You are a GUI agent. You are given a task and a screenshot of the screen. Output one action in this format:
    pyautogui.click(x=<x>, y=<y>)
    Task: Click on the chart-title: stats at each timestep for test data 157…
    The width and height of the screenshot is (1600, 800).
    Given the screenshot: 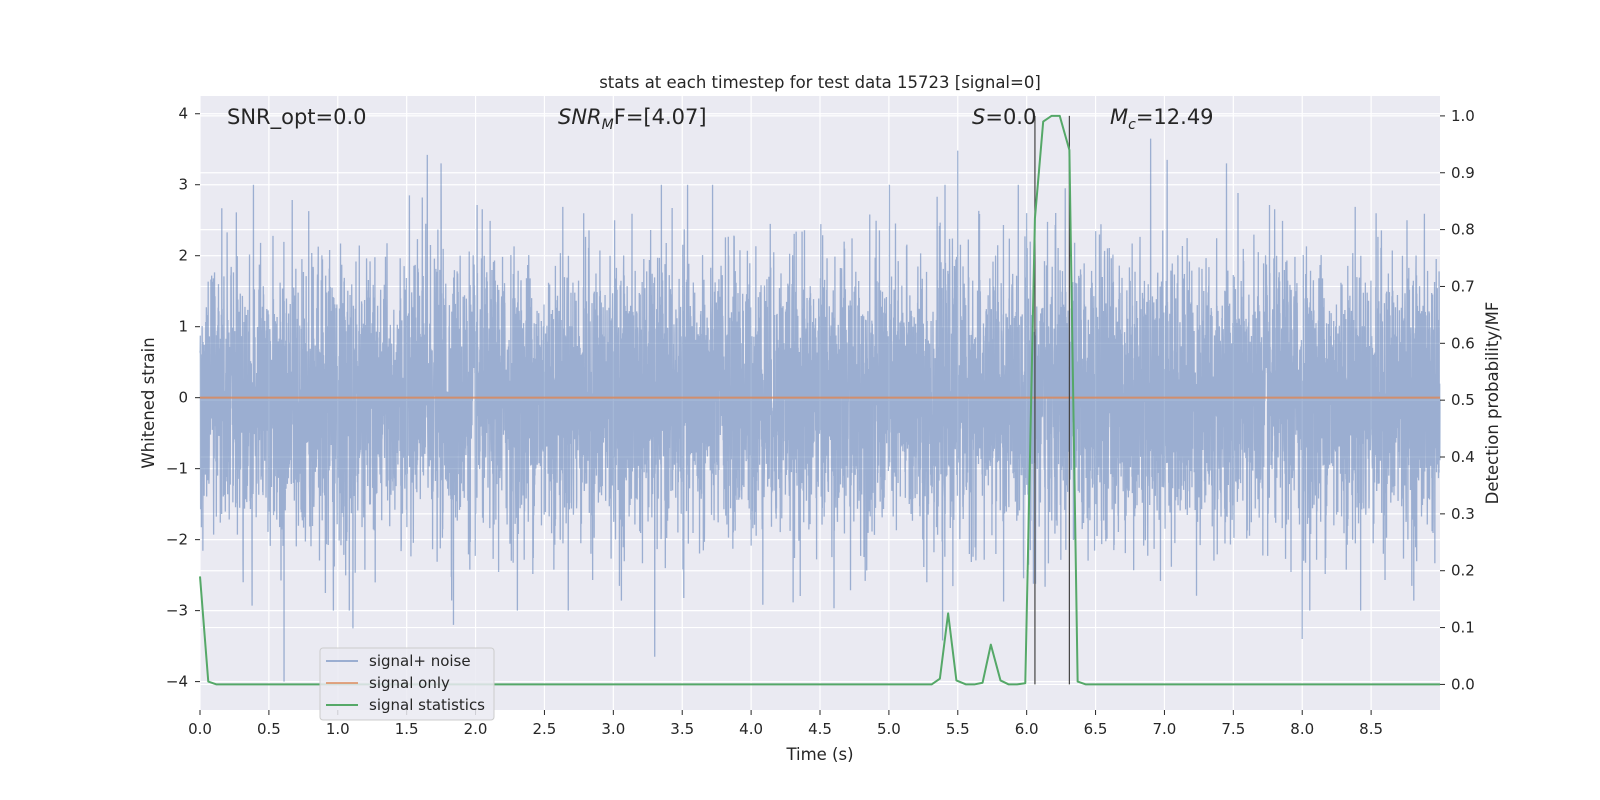 What is the action you would take?
    pyautogui.click(x=820, y=82)
    